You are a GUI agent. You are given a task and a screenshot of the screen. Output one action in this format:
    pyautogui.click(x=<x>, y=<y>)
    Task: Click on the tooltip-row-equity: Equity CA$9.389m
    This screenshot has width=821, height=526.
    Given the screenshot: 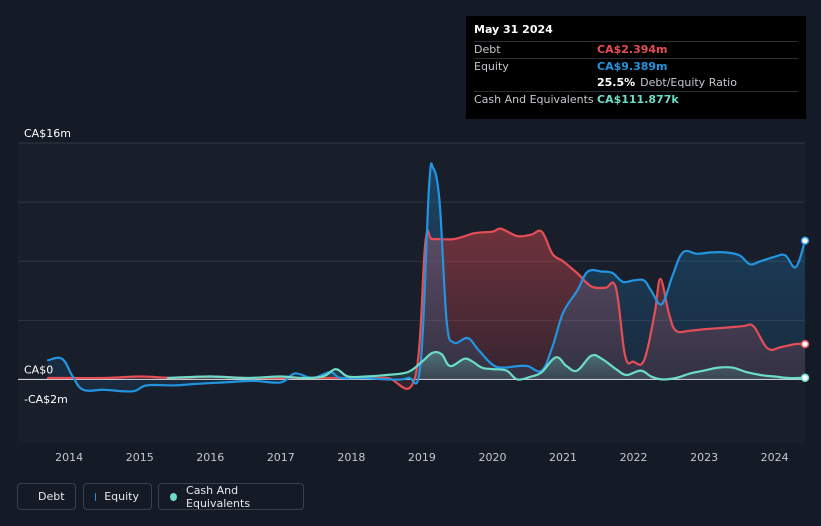 What is the action you would take?
    pyautogui.click(x=636, y=66)
    